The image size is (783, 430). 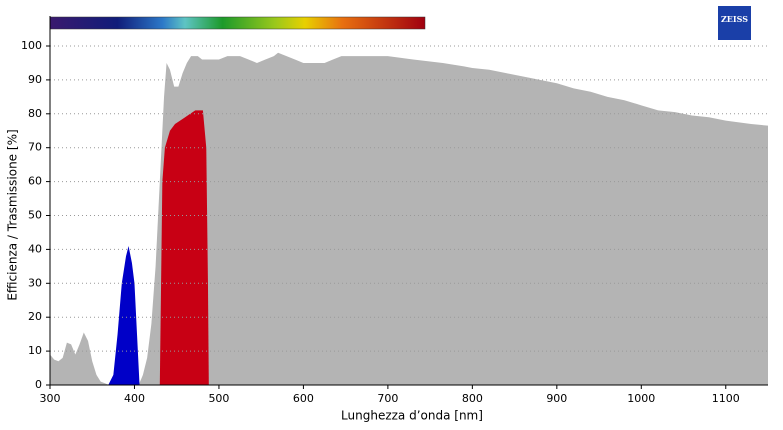 I want to click on x-tick-label: 500, so click(x=218, y=398).